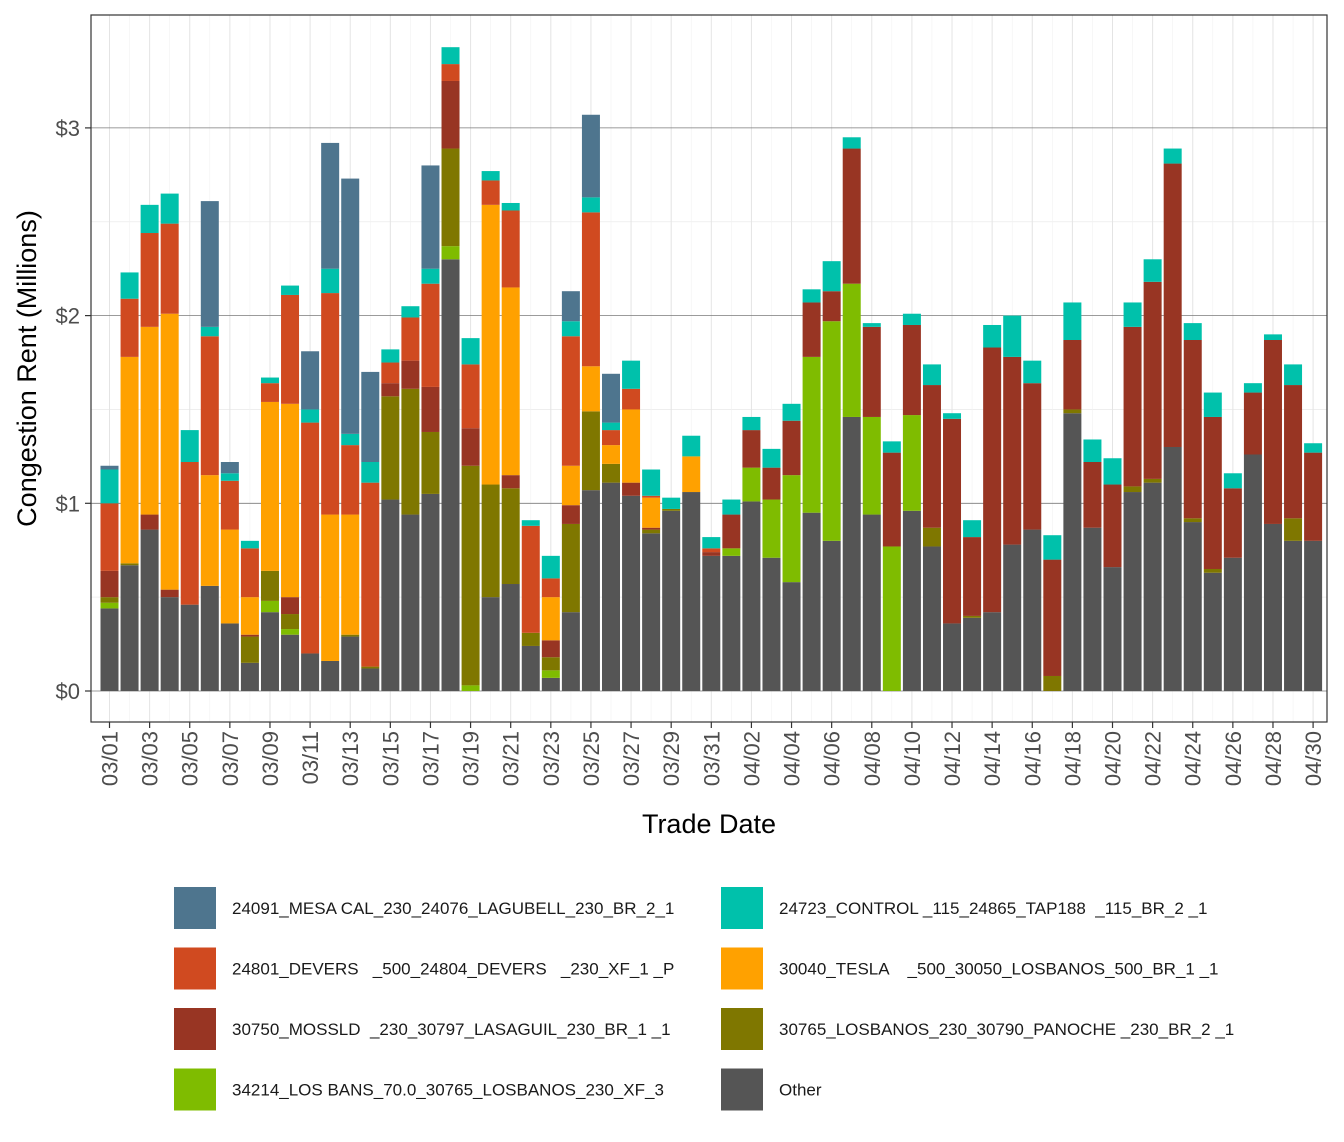 This screenshot has height=1142, width=1344. Describe the element at coordinates (390, 758) in the screenshot. I see `x-tick-label: 03/15` at that location.